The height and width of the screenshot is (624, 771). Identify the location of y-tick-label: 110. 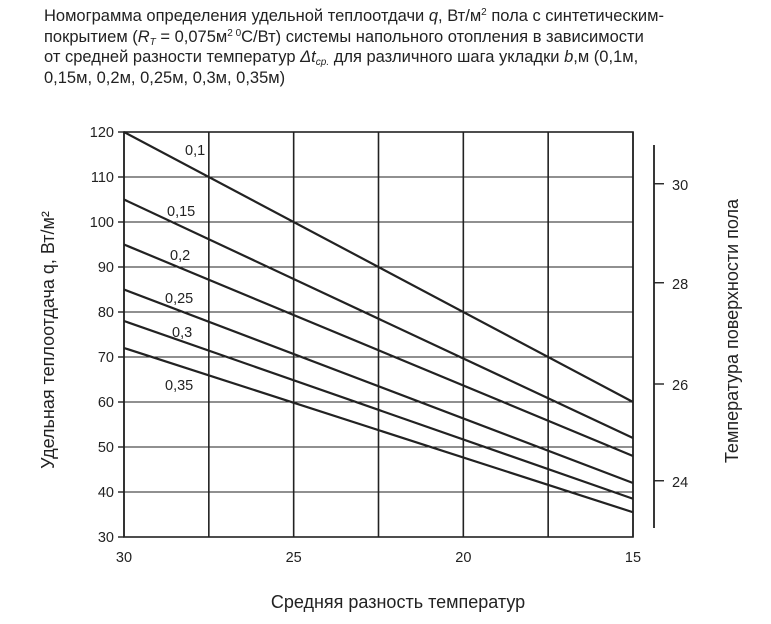
(102, 178).